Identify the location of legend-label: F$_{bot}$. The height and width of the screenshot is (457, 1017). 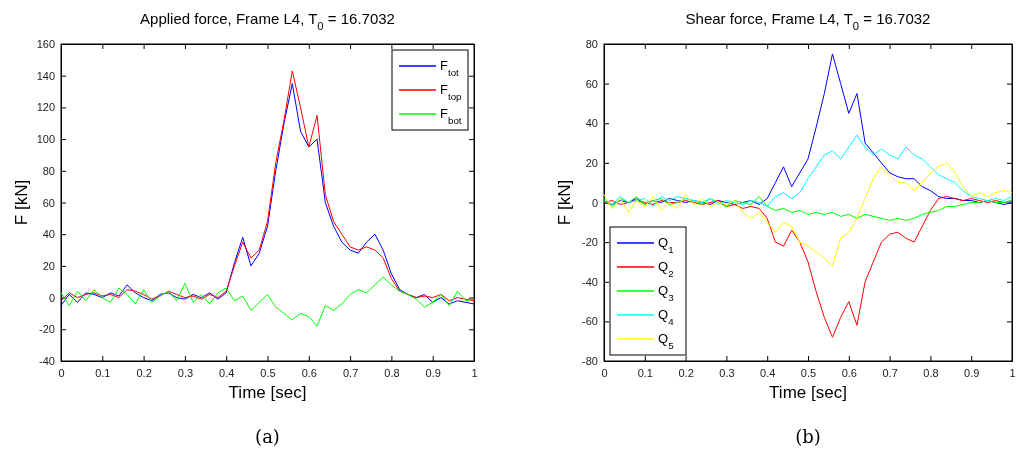
(451, 116).